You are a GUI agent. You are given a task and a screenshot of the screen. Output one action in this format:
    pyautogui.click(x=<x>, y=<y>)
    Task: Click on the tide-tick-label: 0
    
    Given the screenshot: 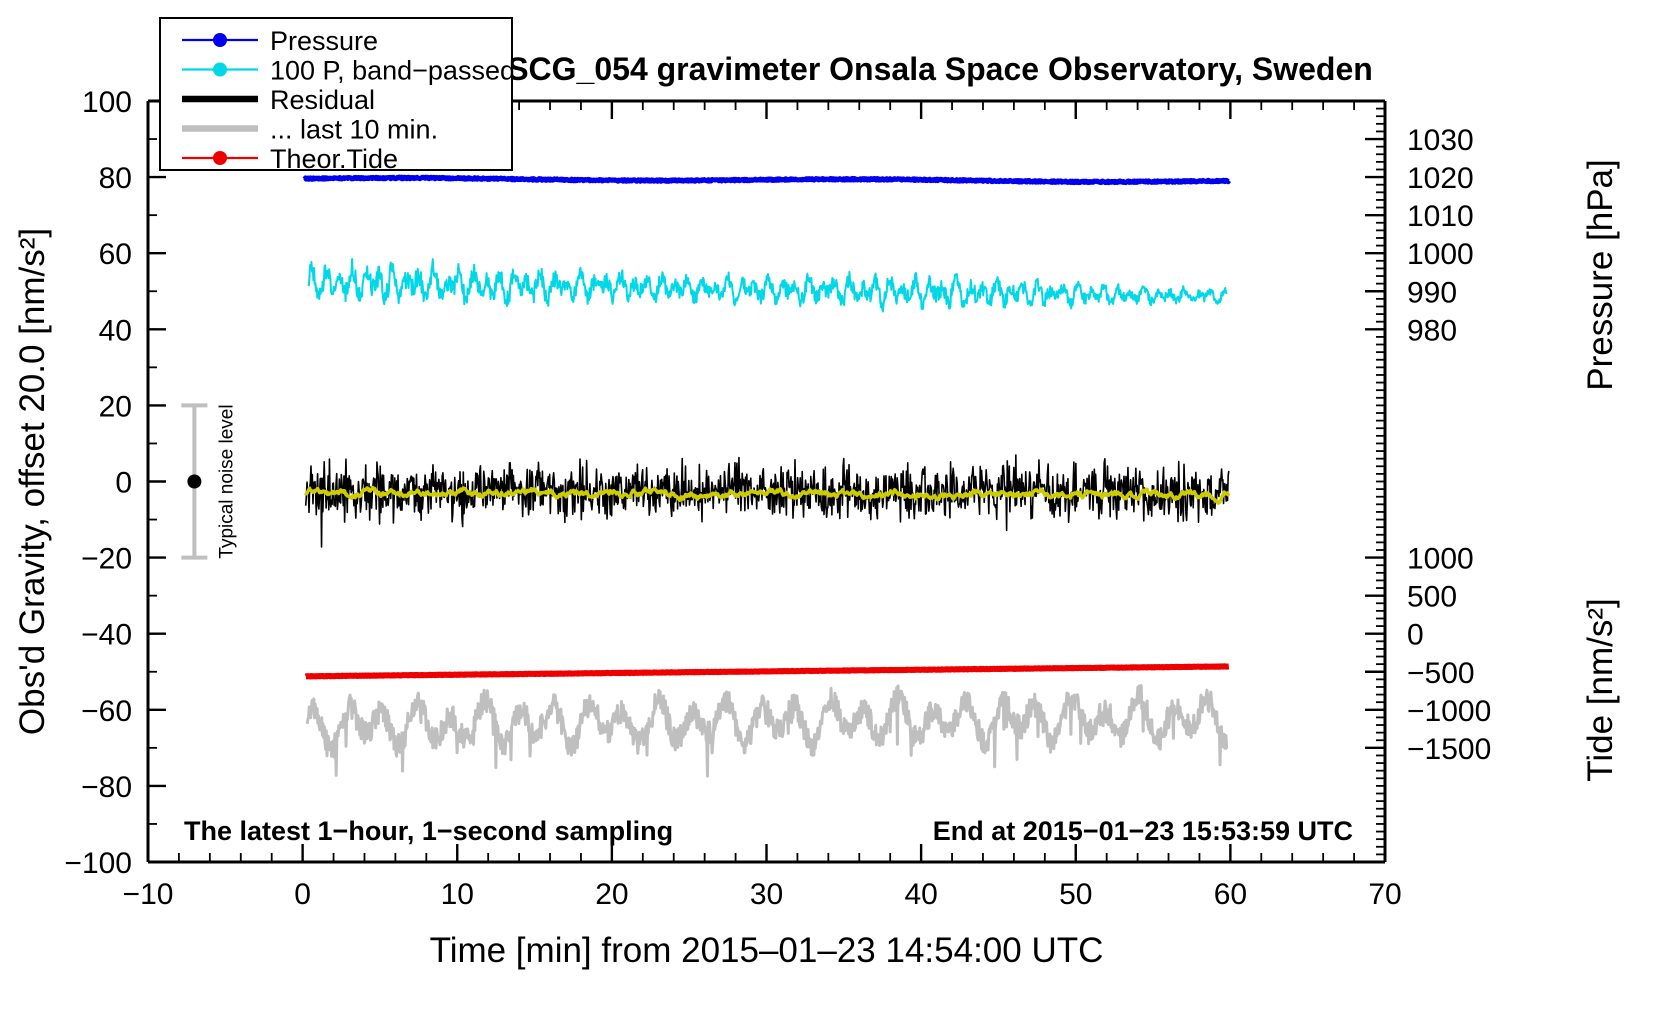 What is the action you would take?
    pyautogui.click(x=1415, y=635)
    